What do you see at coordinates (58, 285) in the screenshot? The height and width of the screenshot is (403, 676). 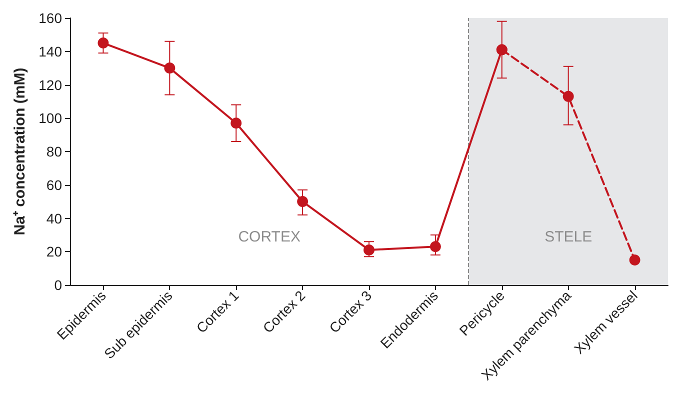 I see `y-tick-label: 0` at bounding box center [58, 285].